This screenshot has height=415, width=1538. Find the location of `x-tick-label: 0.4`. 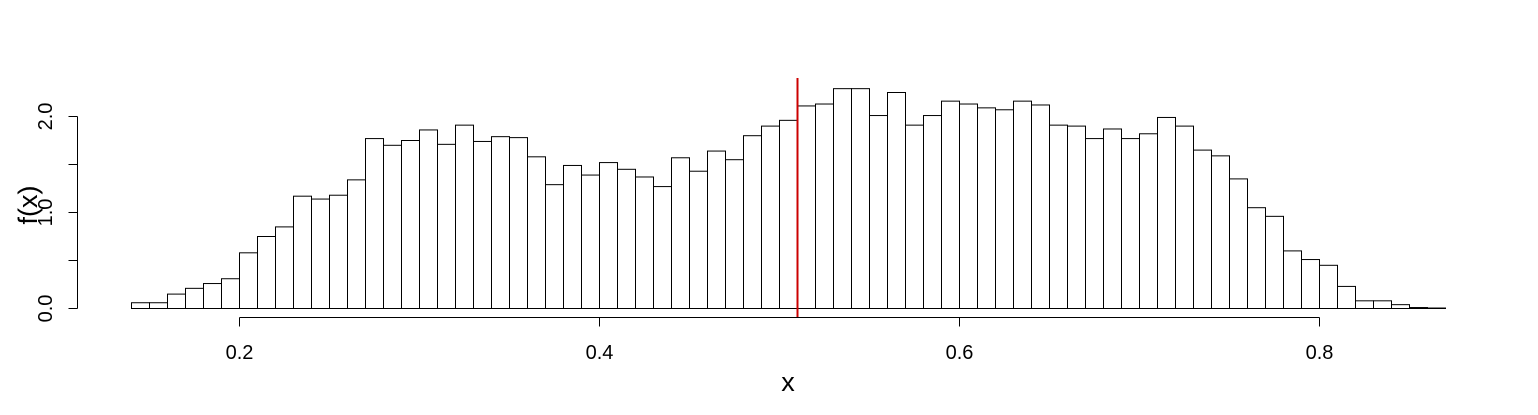

x-tick-label: 0.4 is located at coordinates (600, 353).